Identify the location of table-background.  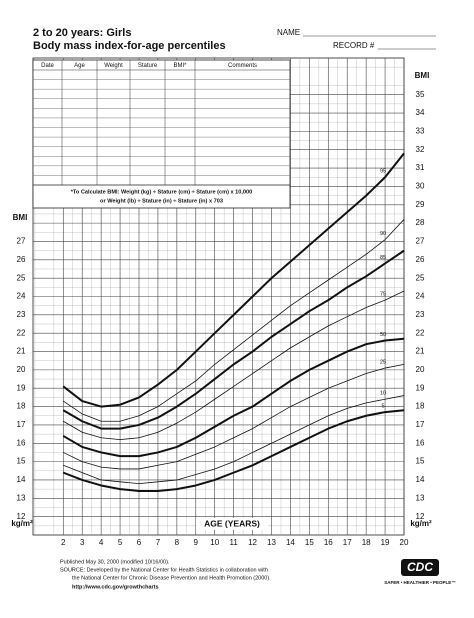
(161, 134).